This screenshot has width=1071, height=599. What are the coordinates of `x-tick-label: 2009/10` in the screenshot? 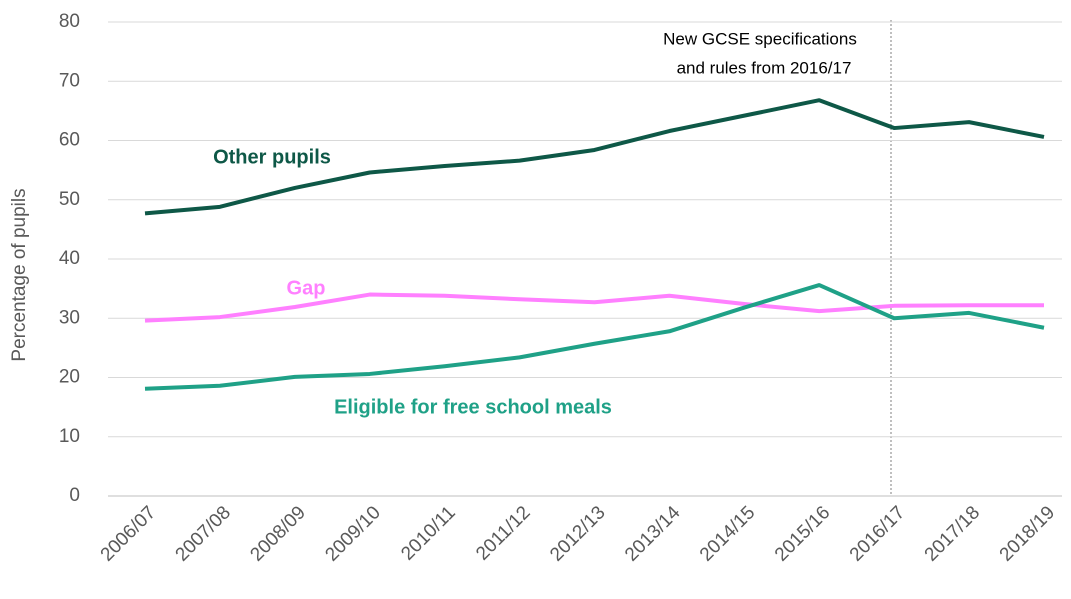 It's located at (352, 533).